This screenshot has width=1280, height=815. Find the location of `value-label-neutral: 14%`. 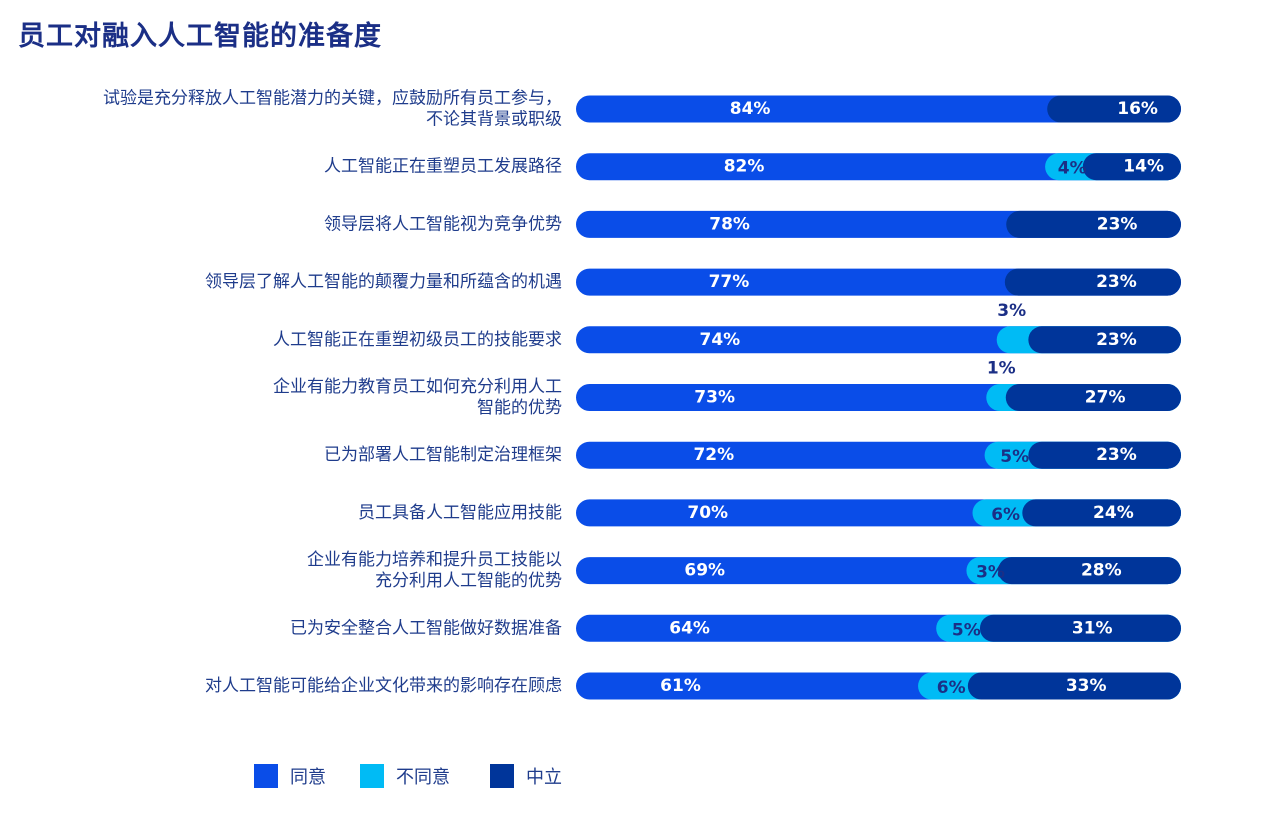

value-label-neutral: 14% is located at coordinates (1143, 167).